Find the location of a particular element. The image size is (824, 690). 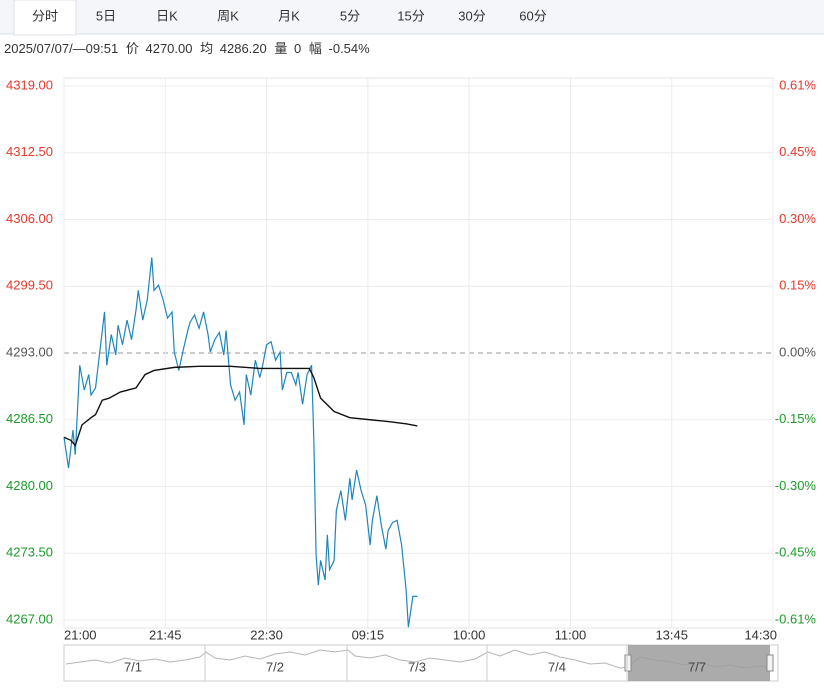

x-tick-label: 13:45 is located at coordinates (671, 634).